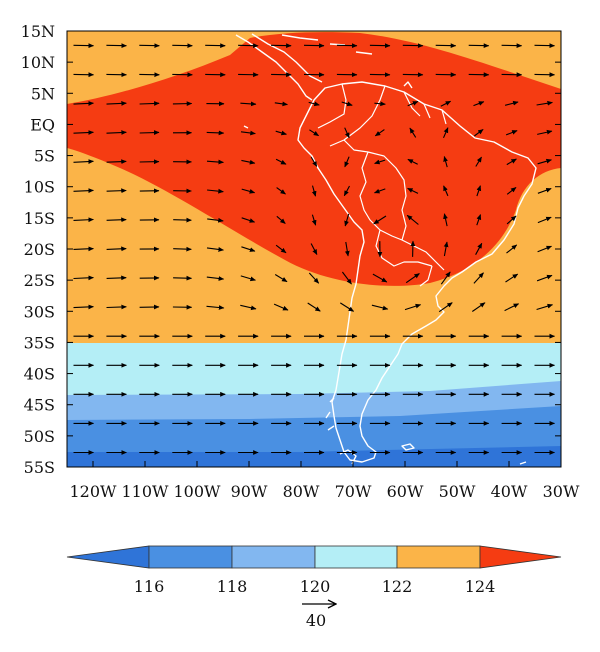 Image resolution: width=600 pixels, height=652 pixels. Describe the element at coordinates (39, 187) in the screenshot. I see `lat-label: 10S` at that location.